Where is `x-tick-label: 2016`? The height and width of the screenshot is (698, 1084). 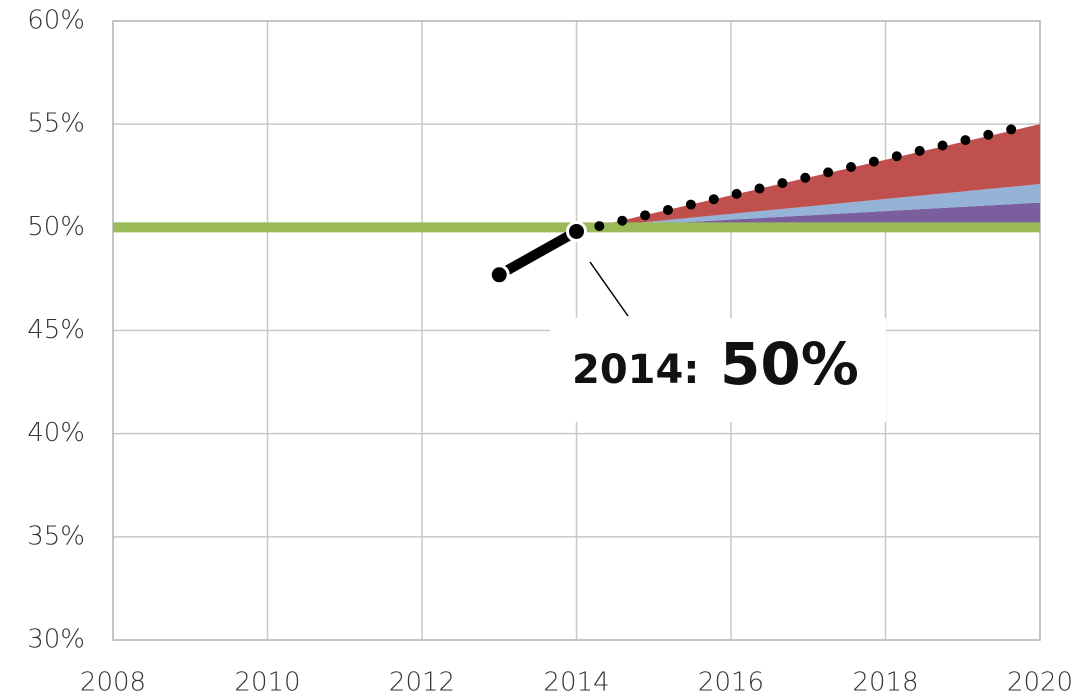
x-tick-label: 2016 is located at coordinates (731, 683).